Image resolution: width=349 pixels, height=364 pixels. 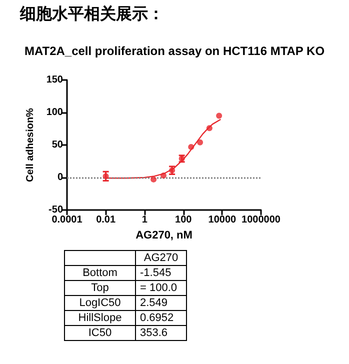 I want to click on chart-subtitle: MAT2A_cell proliferation assay on HCT116 MTAP KO, so click(x=174, y=51).